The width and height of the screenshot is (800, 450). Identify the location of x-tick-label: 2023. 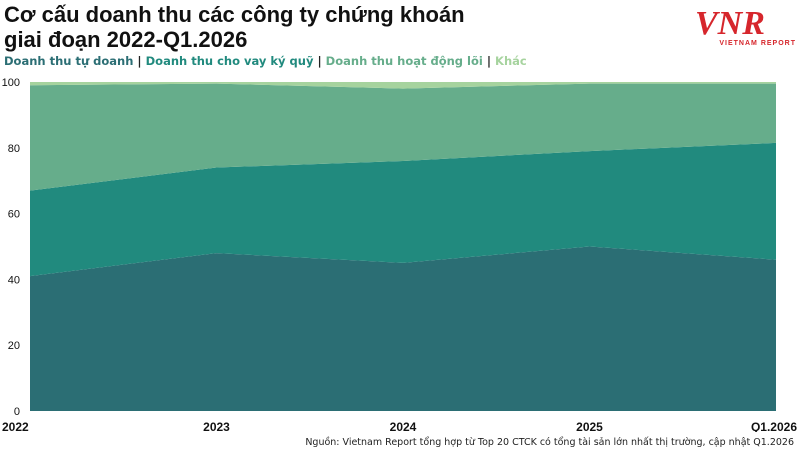
(216, 426).